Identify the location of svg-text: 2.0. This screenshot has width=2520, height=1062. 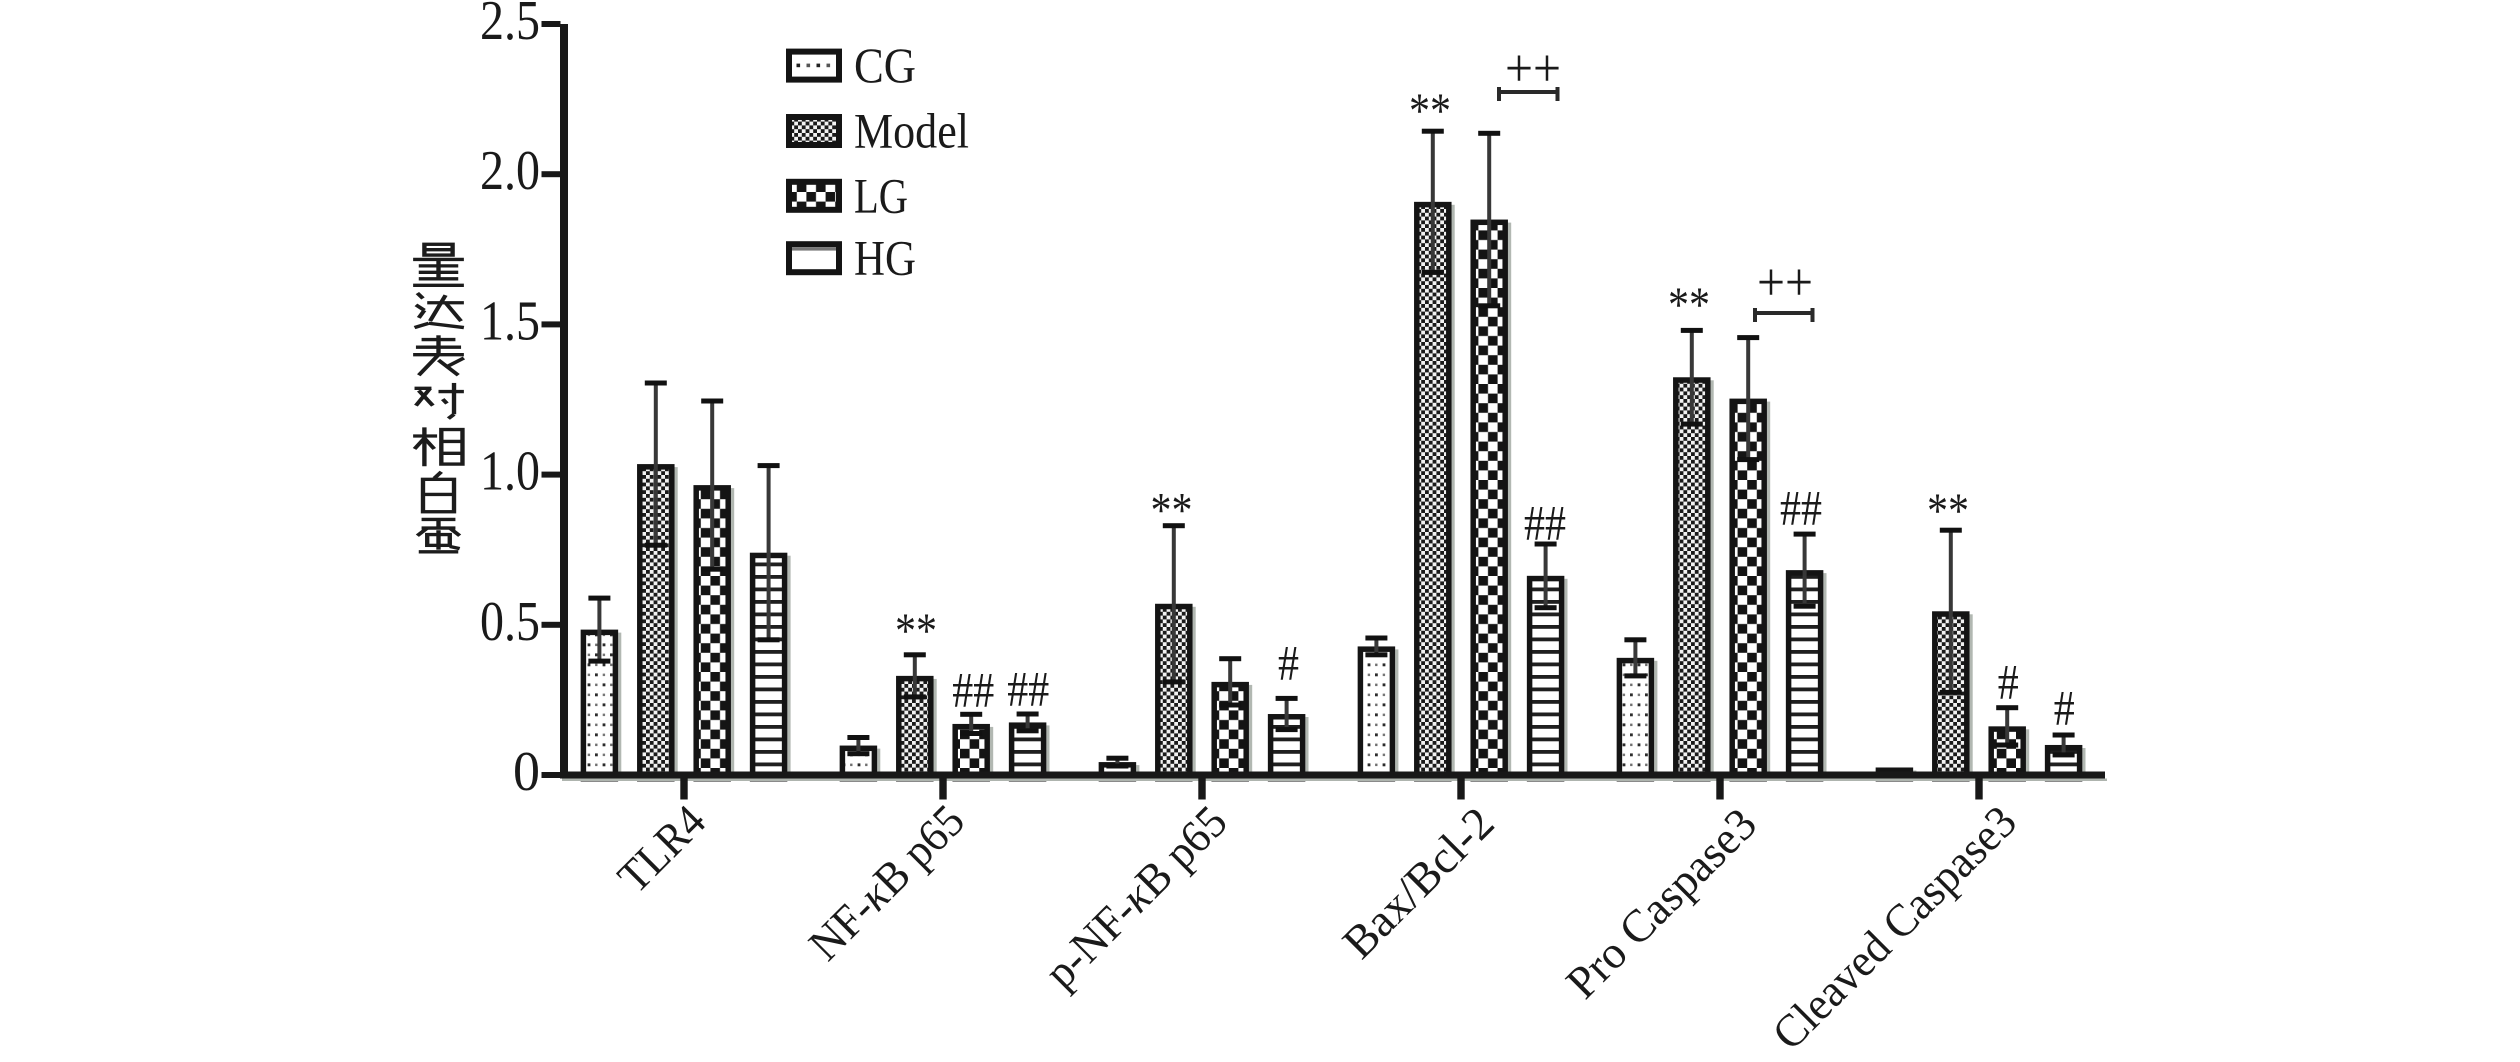
(510, 171).